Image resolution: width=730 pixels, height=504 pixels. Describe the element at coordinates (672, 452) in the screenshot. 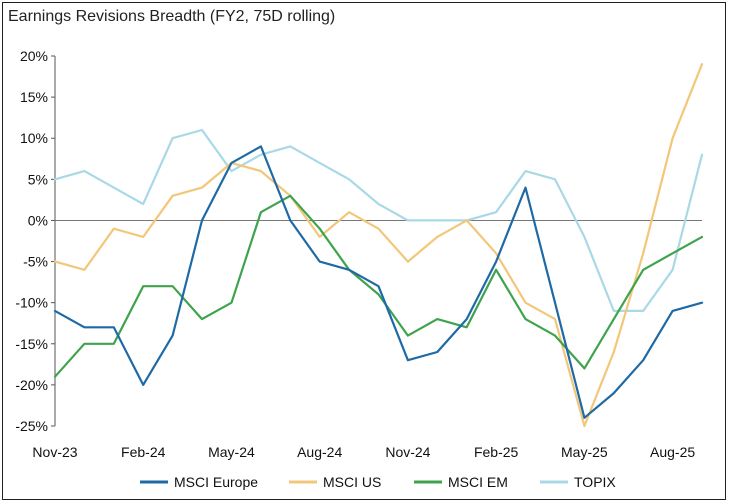

I see `x-tick-label: Aug-25` at that location.